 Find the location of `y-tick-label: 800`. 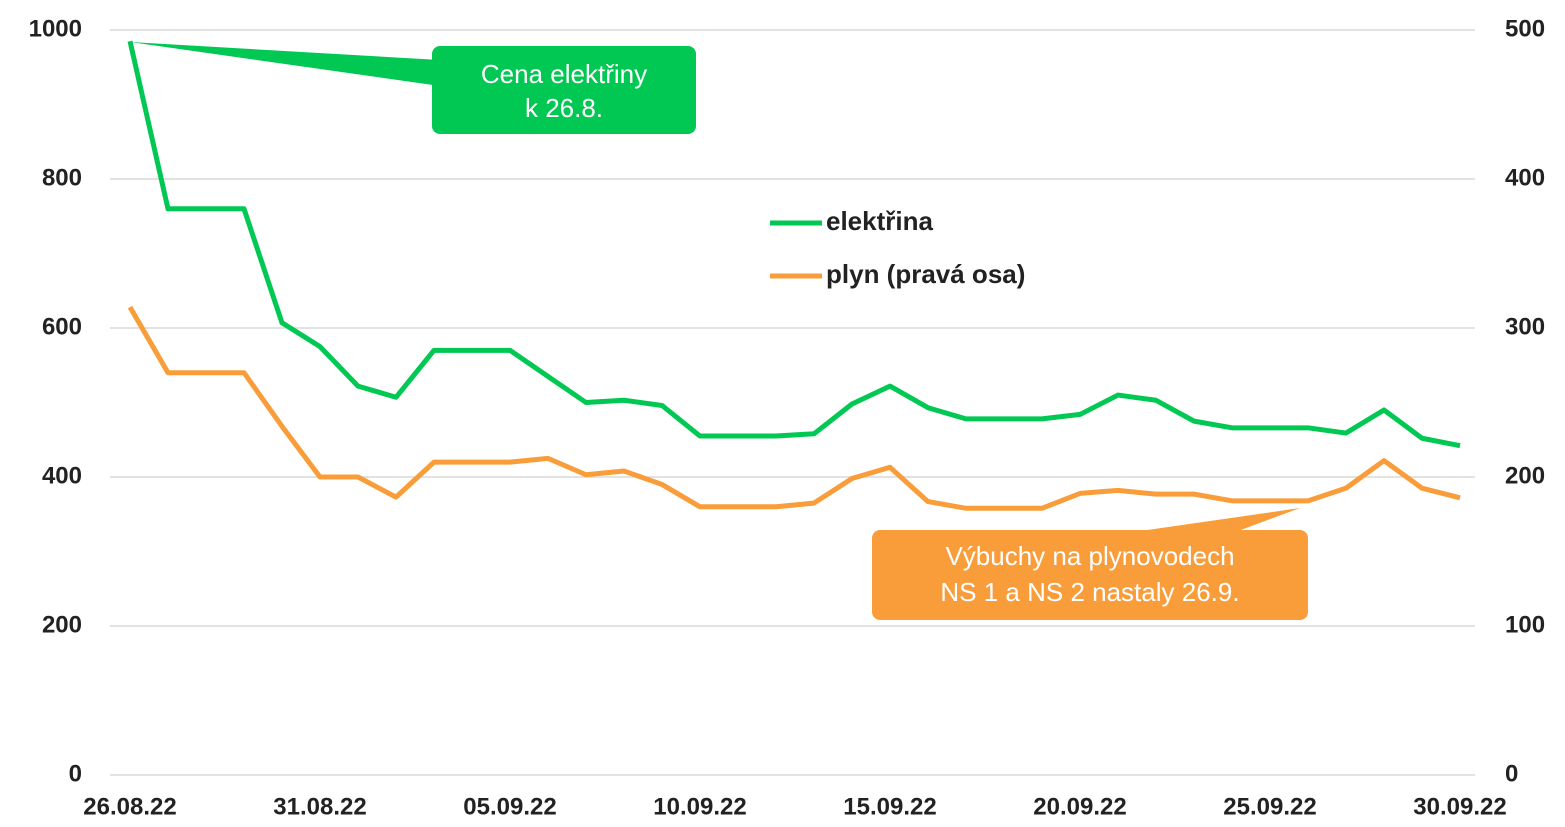

y-tick-label: 800 is located at coordinates (62, 177).